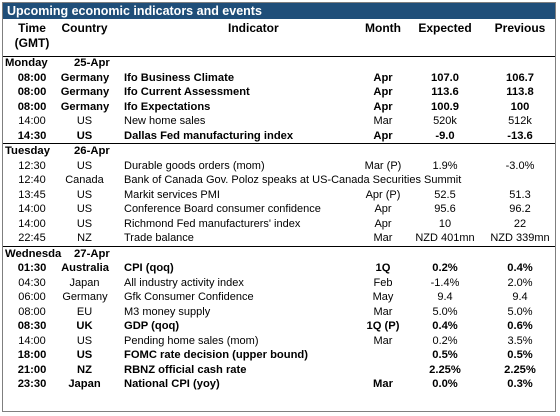  What do you see at coordinates (85, 268) in the screenshot?
I see `country-cell: Australia` at bounding box center [85, 268].